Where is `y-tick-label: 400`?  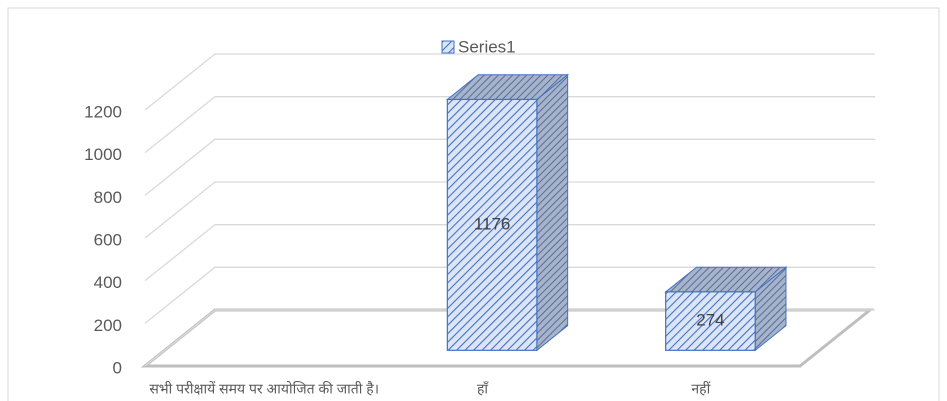 y-tick-label: 400 is located at coordinates (108, 282).